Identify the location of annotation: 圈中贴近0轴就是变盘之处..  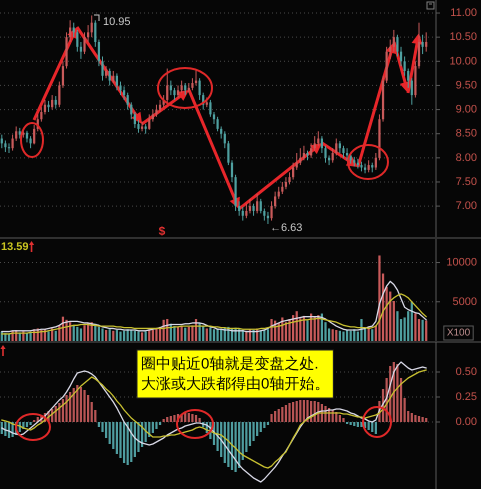
(230, 364).